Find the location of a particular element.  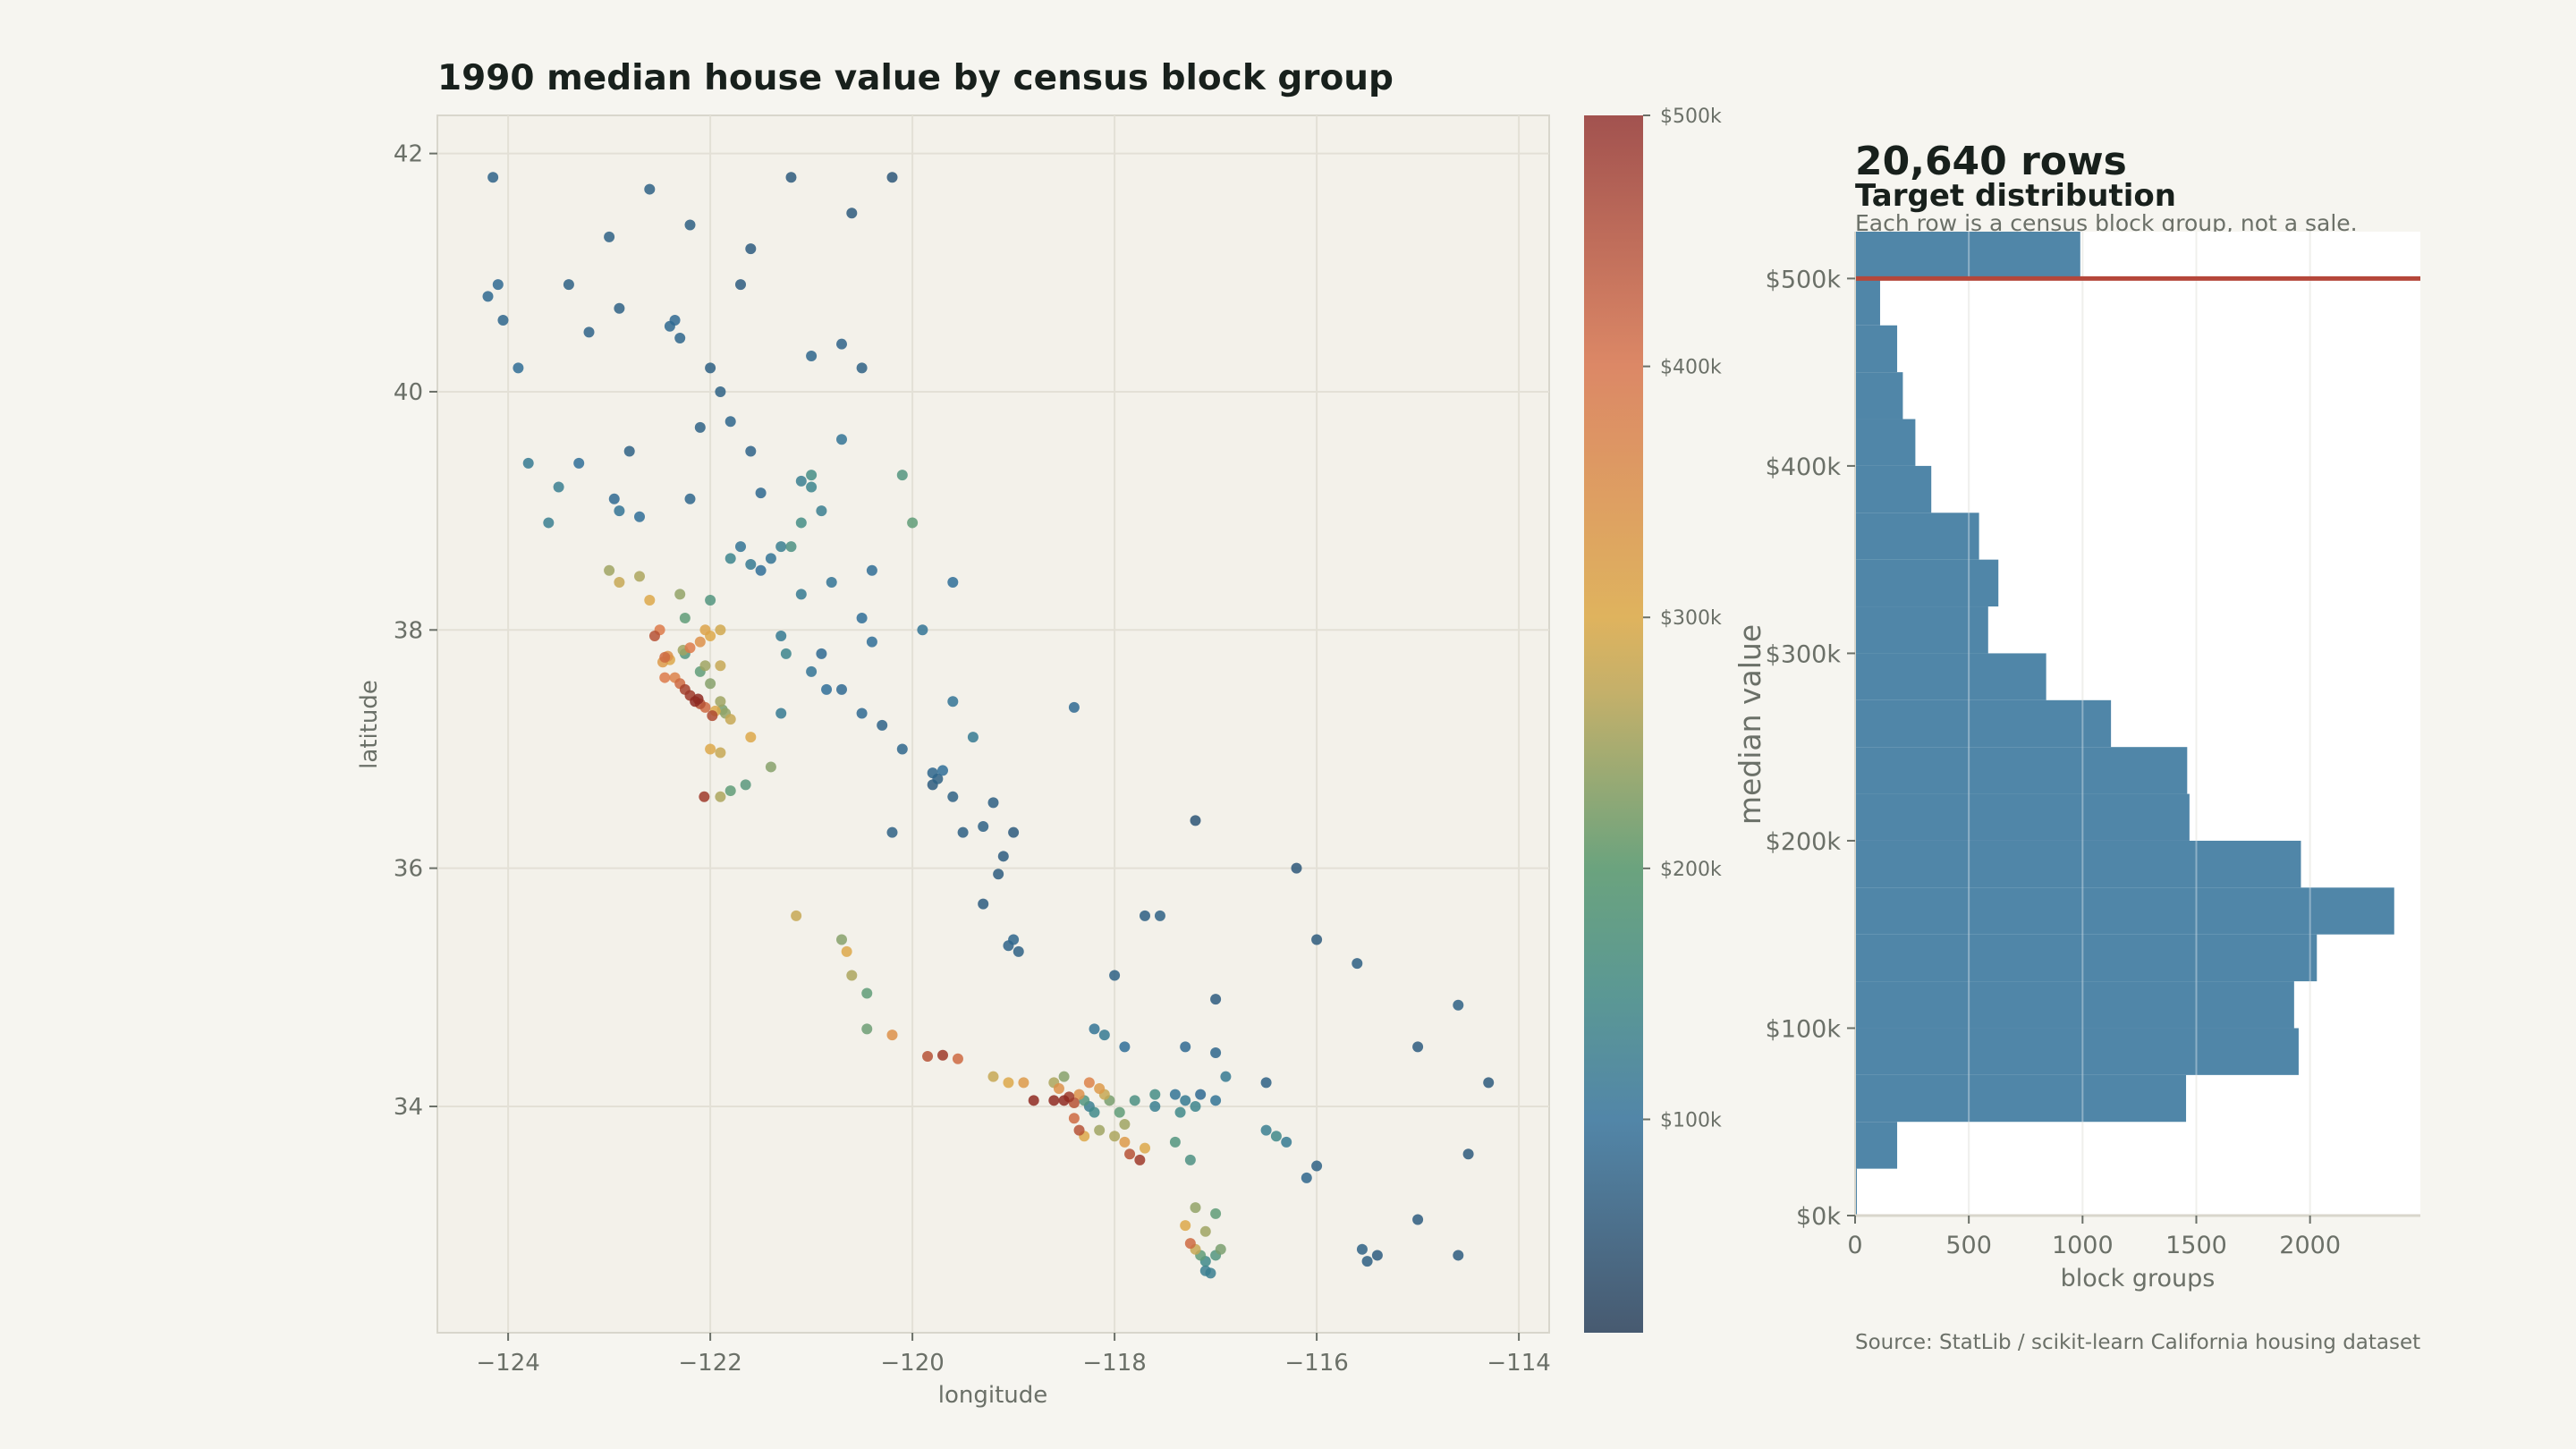

colorbar-tick-label: $400k is located at coordinates (1691, 368).